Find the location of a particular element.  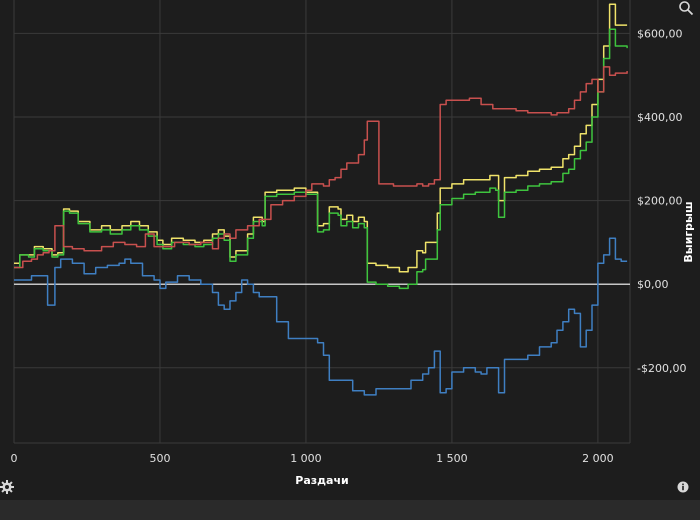

y-axis-title: Выигрыш is located at coordinates (688, 231).